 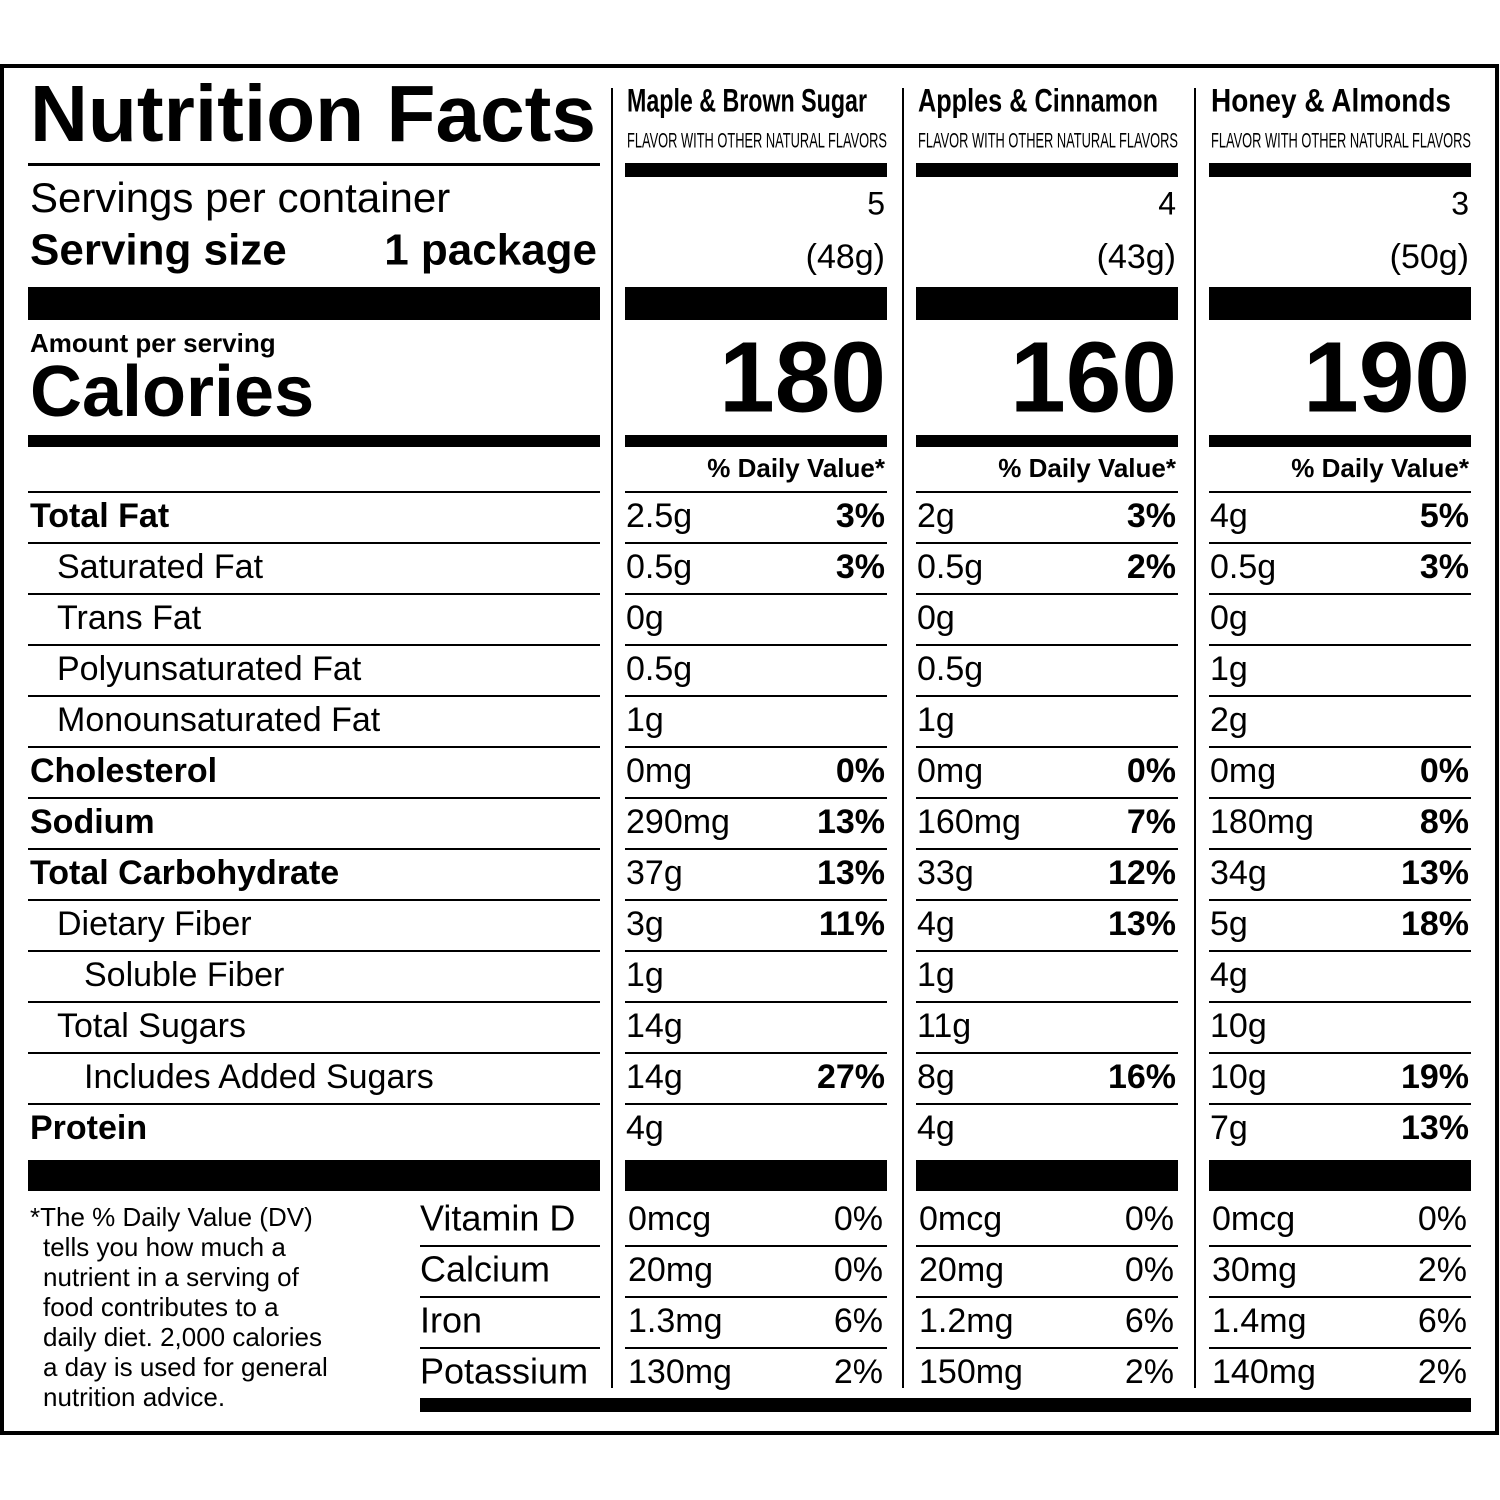 I want to click on nutrient-amount: 160mg, so click(x=969, y=822).